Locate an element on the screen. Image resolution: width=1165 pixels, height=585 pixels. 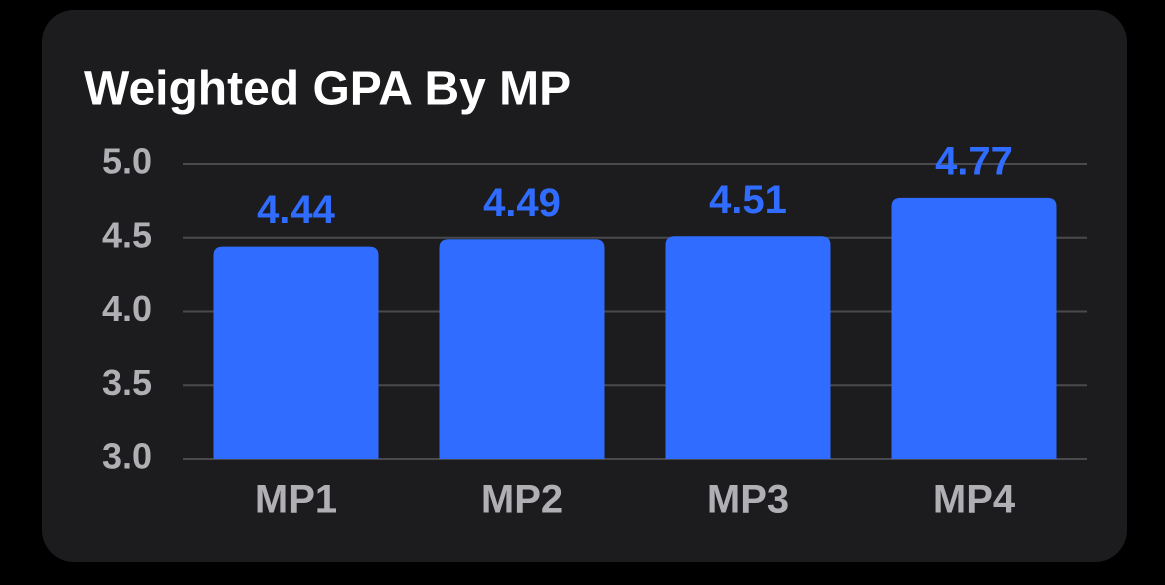
x-tick-label: MP1 is located at coordinates (296, 500).